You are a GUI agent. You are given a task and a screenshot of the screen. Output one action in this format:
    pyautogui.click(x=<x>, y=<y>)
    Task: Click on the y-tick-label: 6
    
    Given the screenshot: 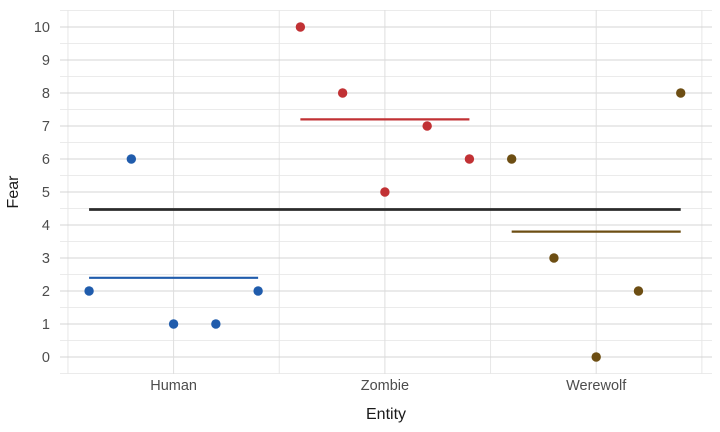 What is the action you would take?
    pyautogui.click(x=46, y=160)
    